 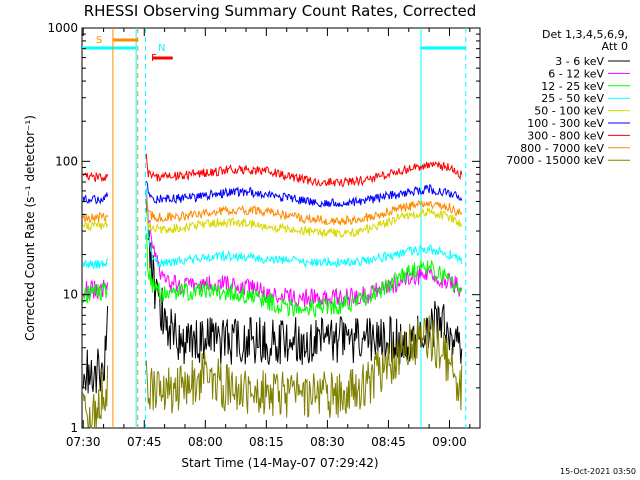 What do you see at coordinates (565, 123) in the screenshot?
I see `legend-label: 100 - 300 keV` at bounding box center [565, 123].